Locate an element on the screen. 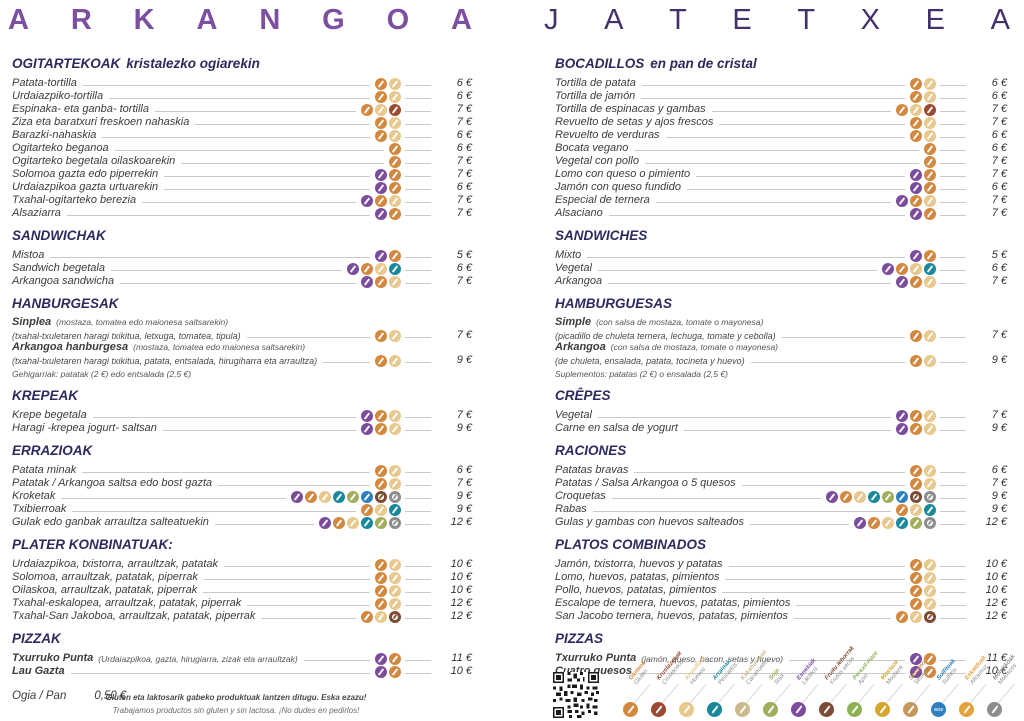 The image size is (1024, 721). section-title: PLATOS COMBINADOS is located at coordinates (781, 544).